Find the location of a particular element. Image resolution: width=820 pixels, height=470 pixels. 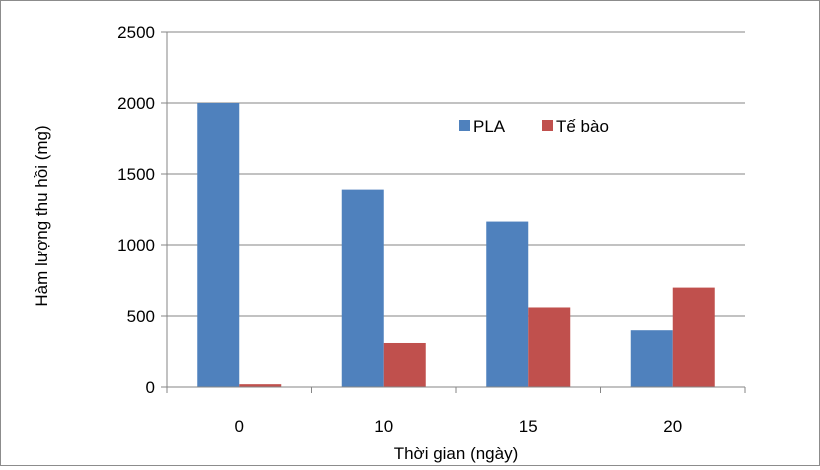

x-tick-label: 10 is located at coordinates (383, 426).